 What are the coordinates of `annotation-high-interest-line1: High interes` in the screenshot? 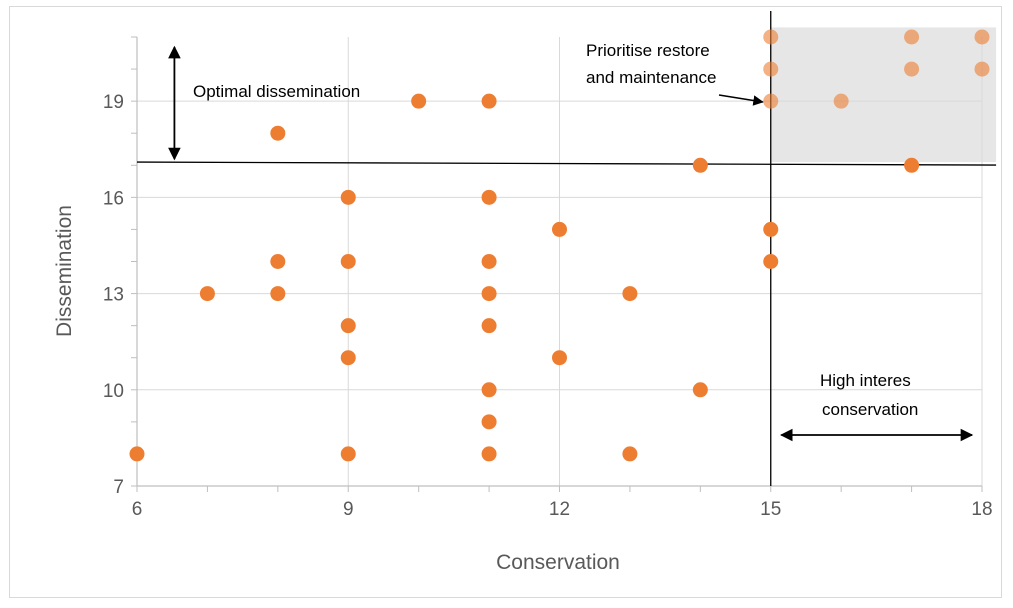 It's located at (865, 380).